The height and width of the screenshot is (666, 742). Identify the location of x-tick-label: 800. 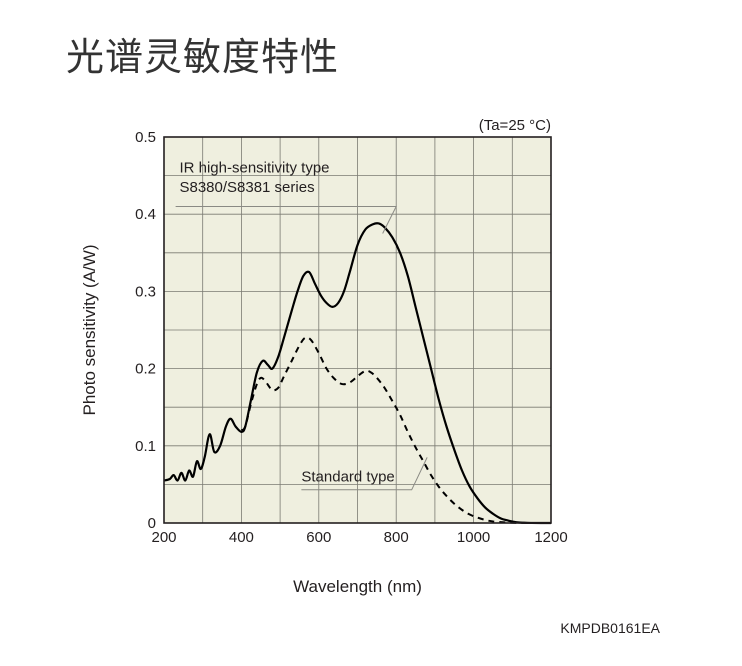
(396, 537).